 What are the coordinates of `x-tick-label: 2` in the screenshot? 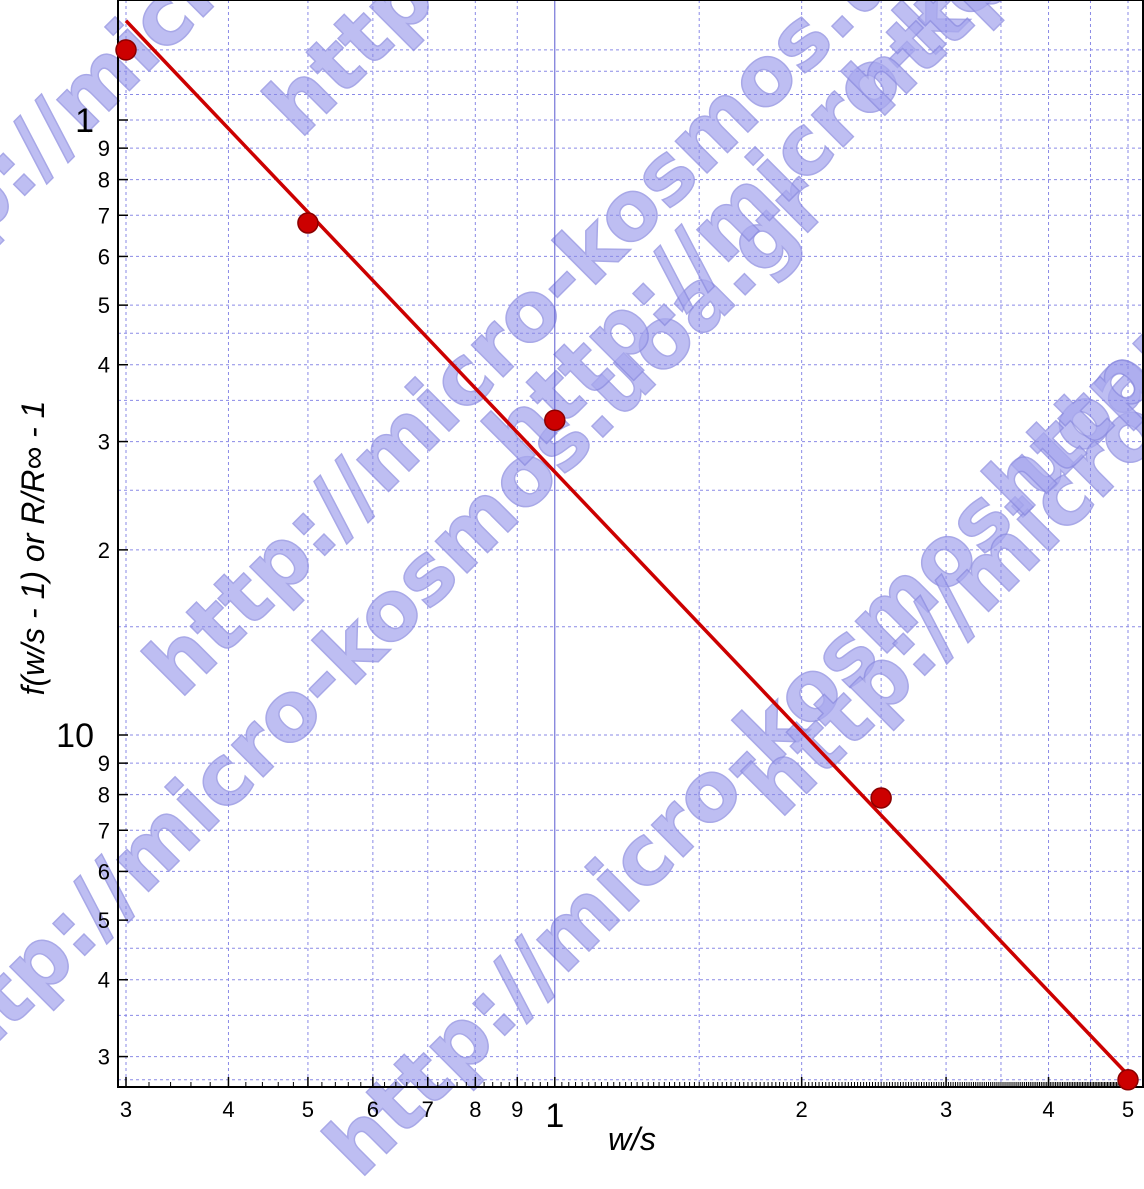 It's located at (802, 1109).